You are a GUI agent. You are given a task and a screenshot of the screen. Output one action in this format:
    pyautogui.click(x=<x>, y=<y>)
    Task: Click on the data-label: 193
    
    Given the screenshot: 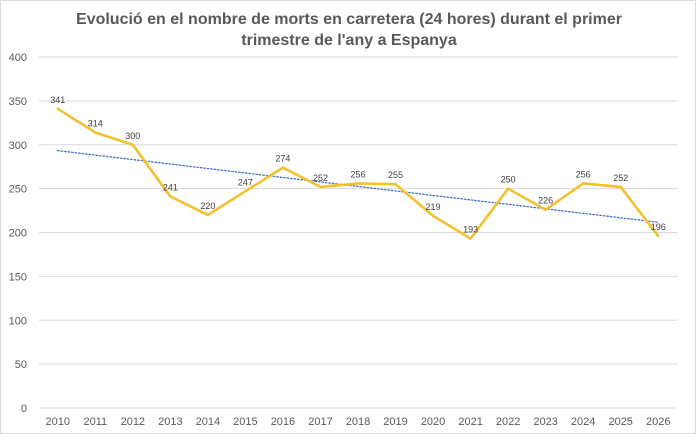 What is the action you would take?
    pyautogui.click(x=470, y=230)
    